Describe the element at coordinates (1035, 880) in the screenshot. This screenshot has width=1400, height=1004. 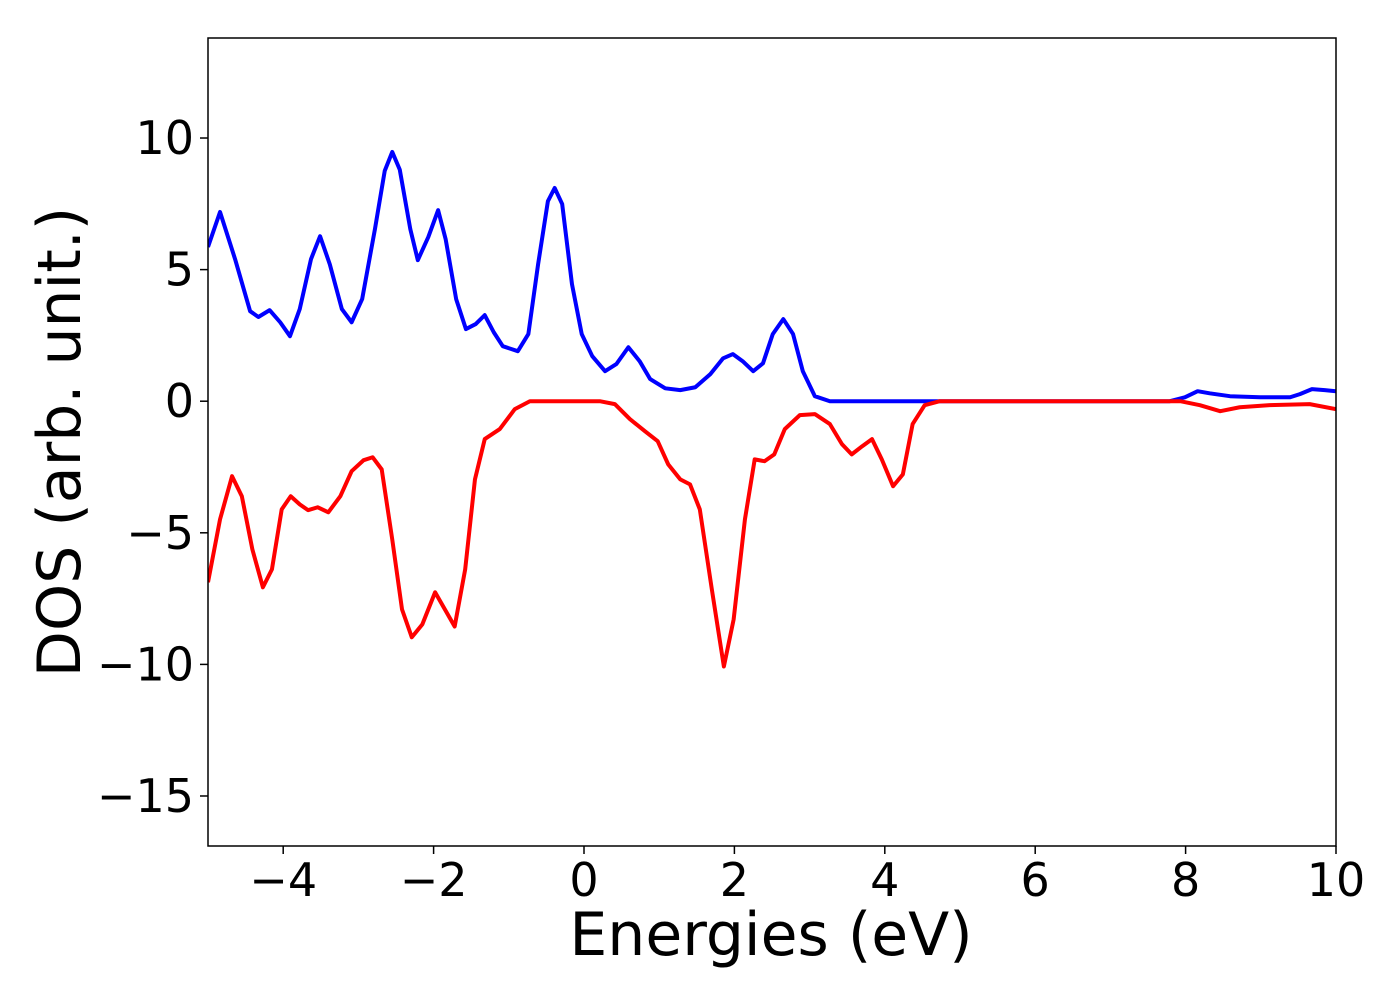
I see `x-tick-label: 6` at that location.